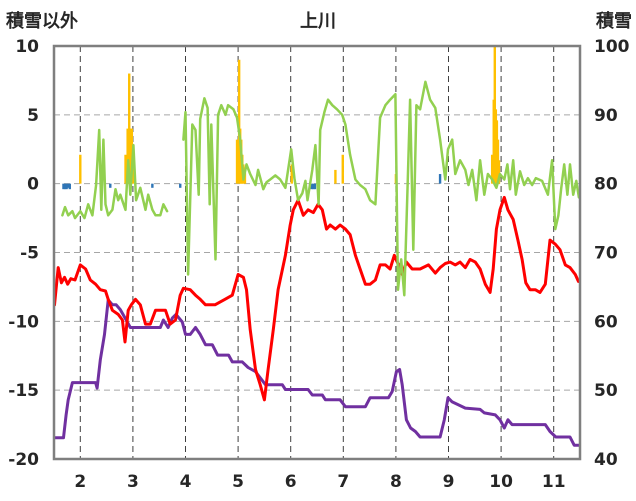 Image resolution: width=636 pixels, height=501 pixels. What do you see at coordinates (606, 185) in the screenshot?
I see `y2-tick-label: 80` at bounding box center [606, 185].